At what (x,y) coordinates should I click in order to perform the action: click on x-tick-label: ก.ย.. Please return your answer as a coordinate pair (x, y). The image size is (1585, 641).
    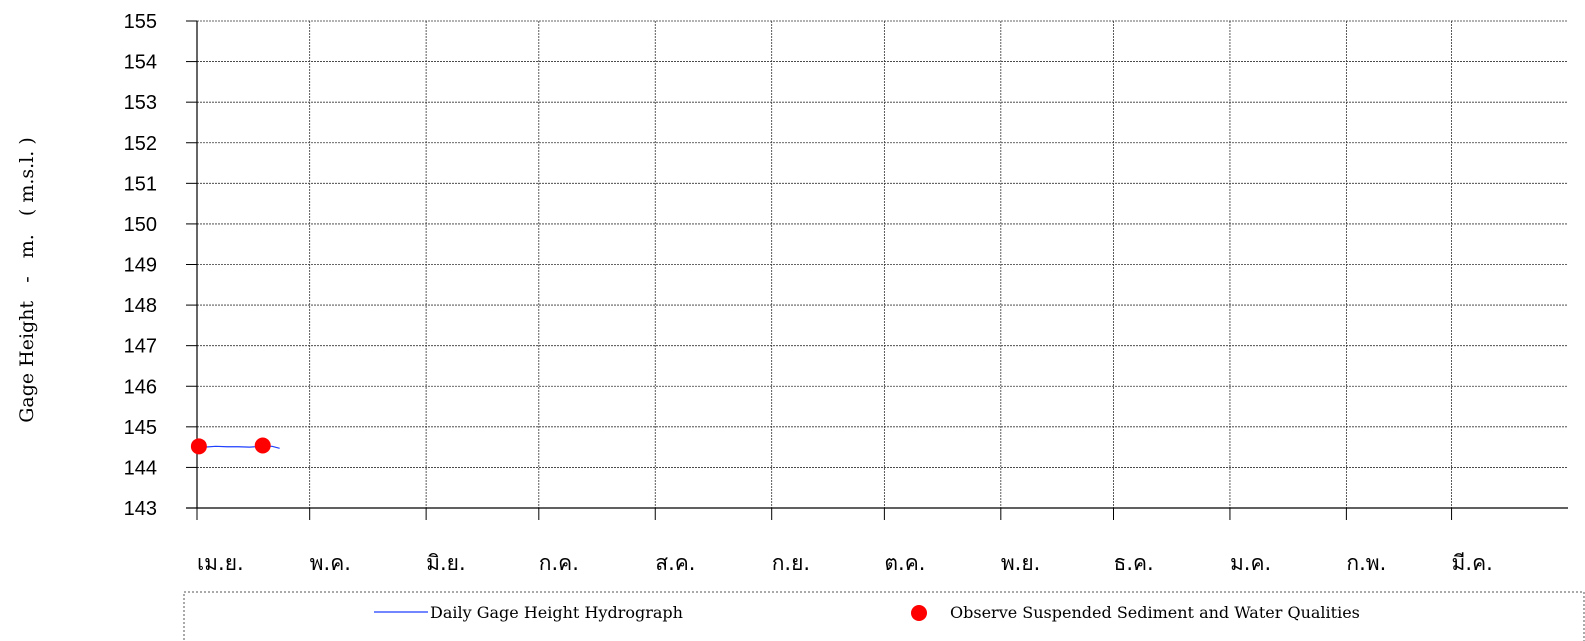
    Looking at the image, I should click on (791, 563).